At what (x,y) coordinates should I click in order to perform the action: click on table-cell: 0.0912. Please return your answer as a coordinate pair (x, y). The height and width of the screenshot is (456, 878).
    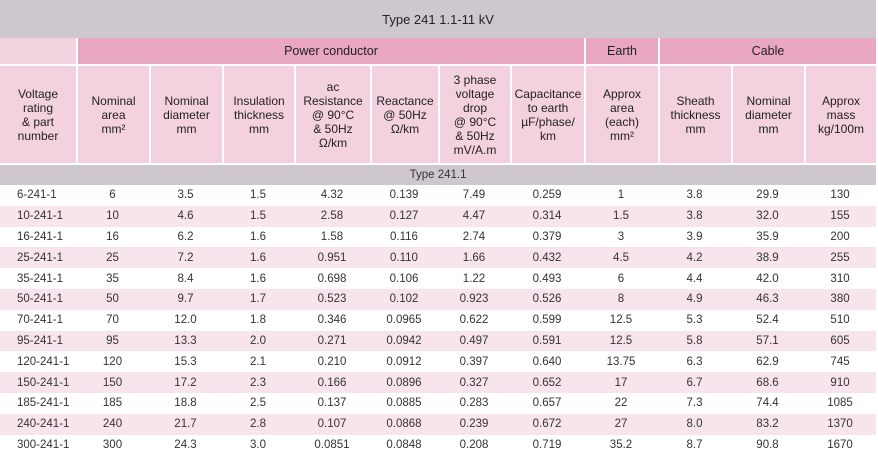
    Looking at the image, I should click on (404, 362).